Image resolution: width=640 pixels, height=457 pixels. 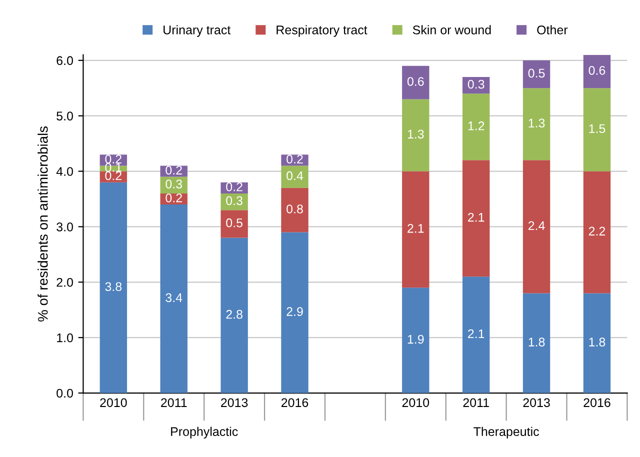 I want to click on y-tick-label: 2.0, so click(x=64, y=282).